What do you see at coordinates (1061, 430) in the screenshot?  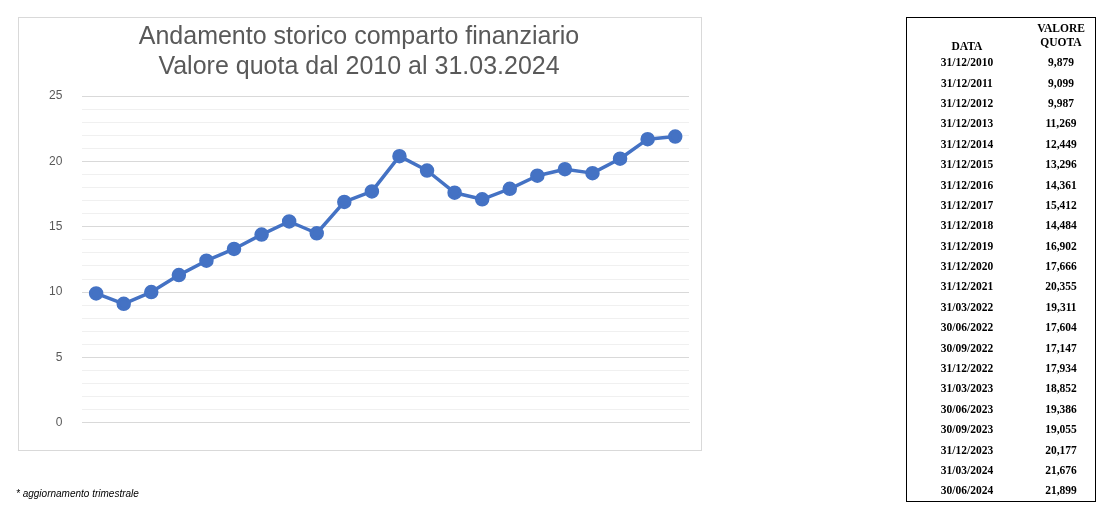 I see `text: 19,055` at bounding box center [1061, 430].